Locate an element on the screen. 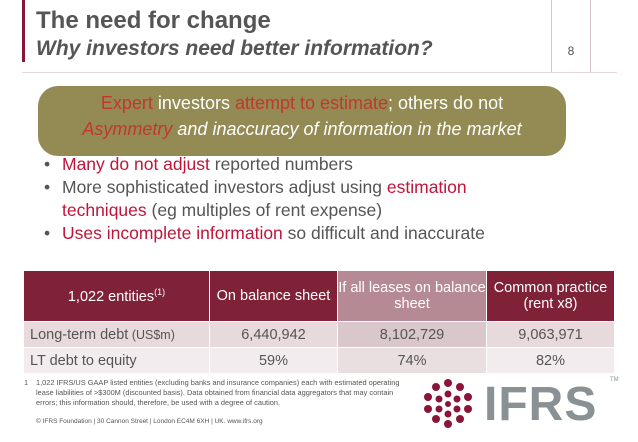 The height and width of the screenshot is (442, 638). page-number-box: 8 is located at coordinates (571, 36).